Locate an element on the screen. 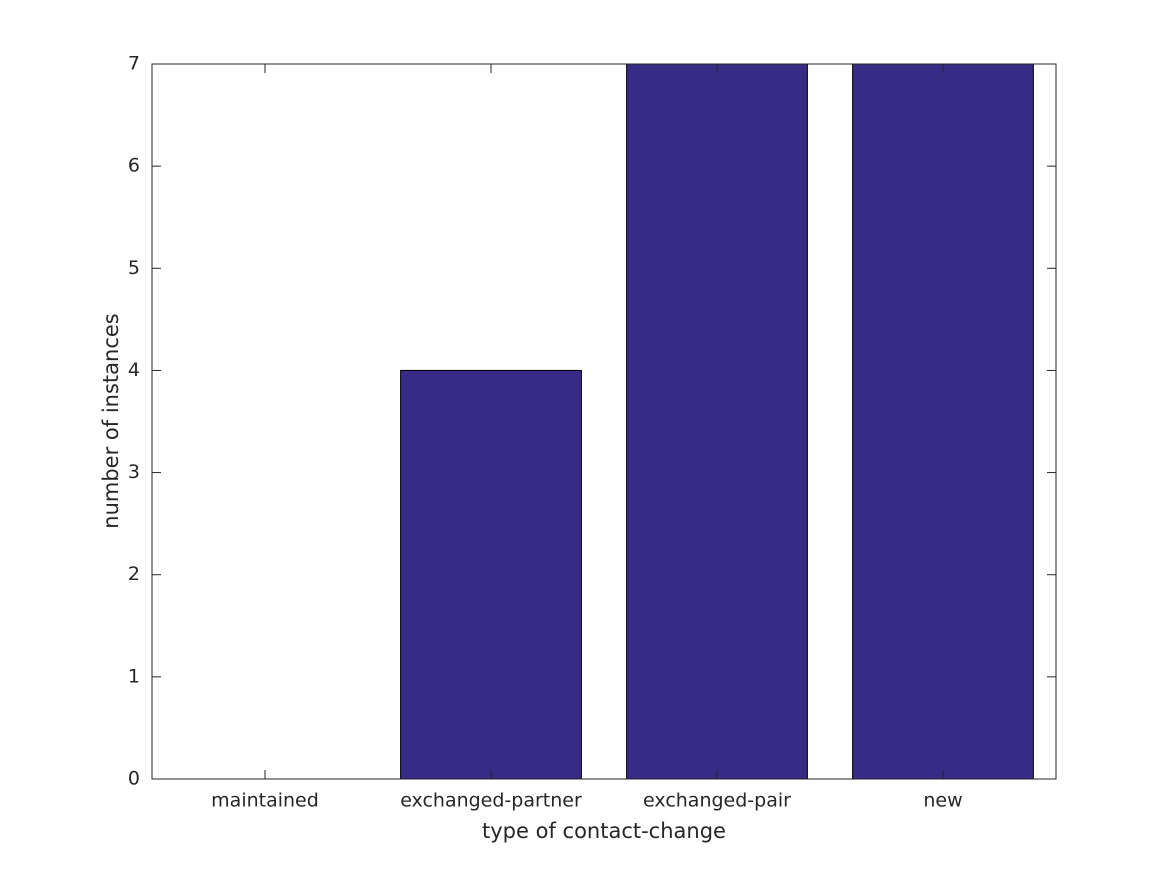 The height and width of the screenshot is (875, 1167). y-tick-label: 0 is located at coordinates (134, 779).